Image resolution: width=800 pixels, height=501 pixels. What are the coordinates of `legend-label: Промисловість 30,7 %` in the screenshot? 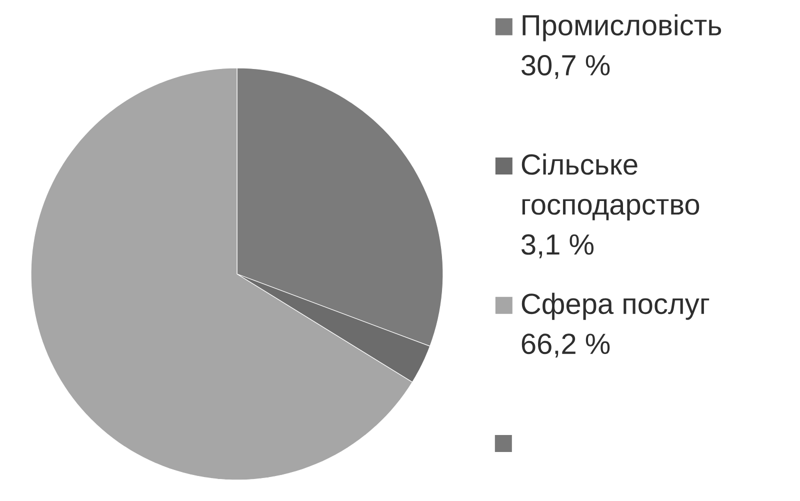 It's located at (622, 46).